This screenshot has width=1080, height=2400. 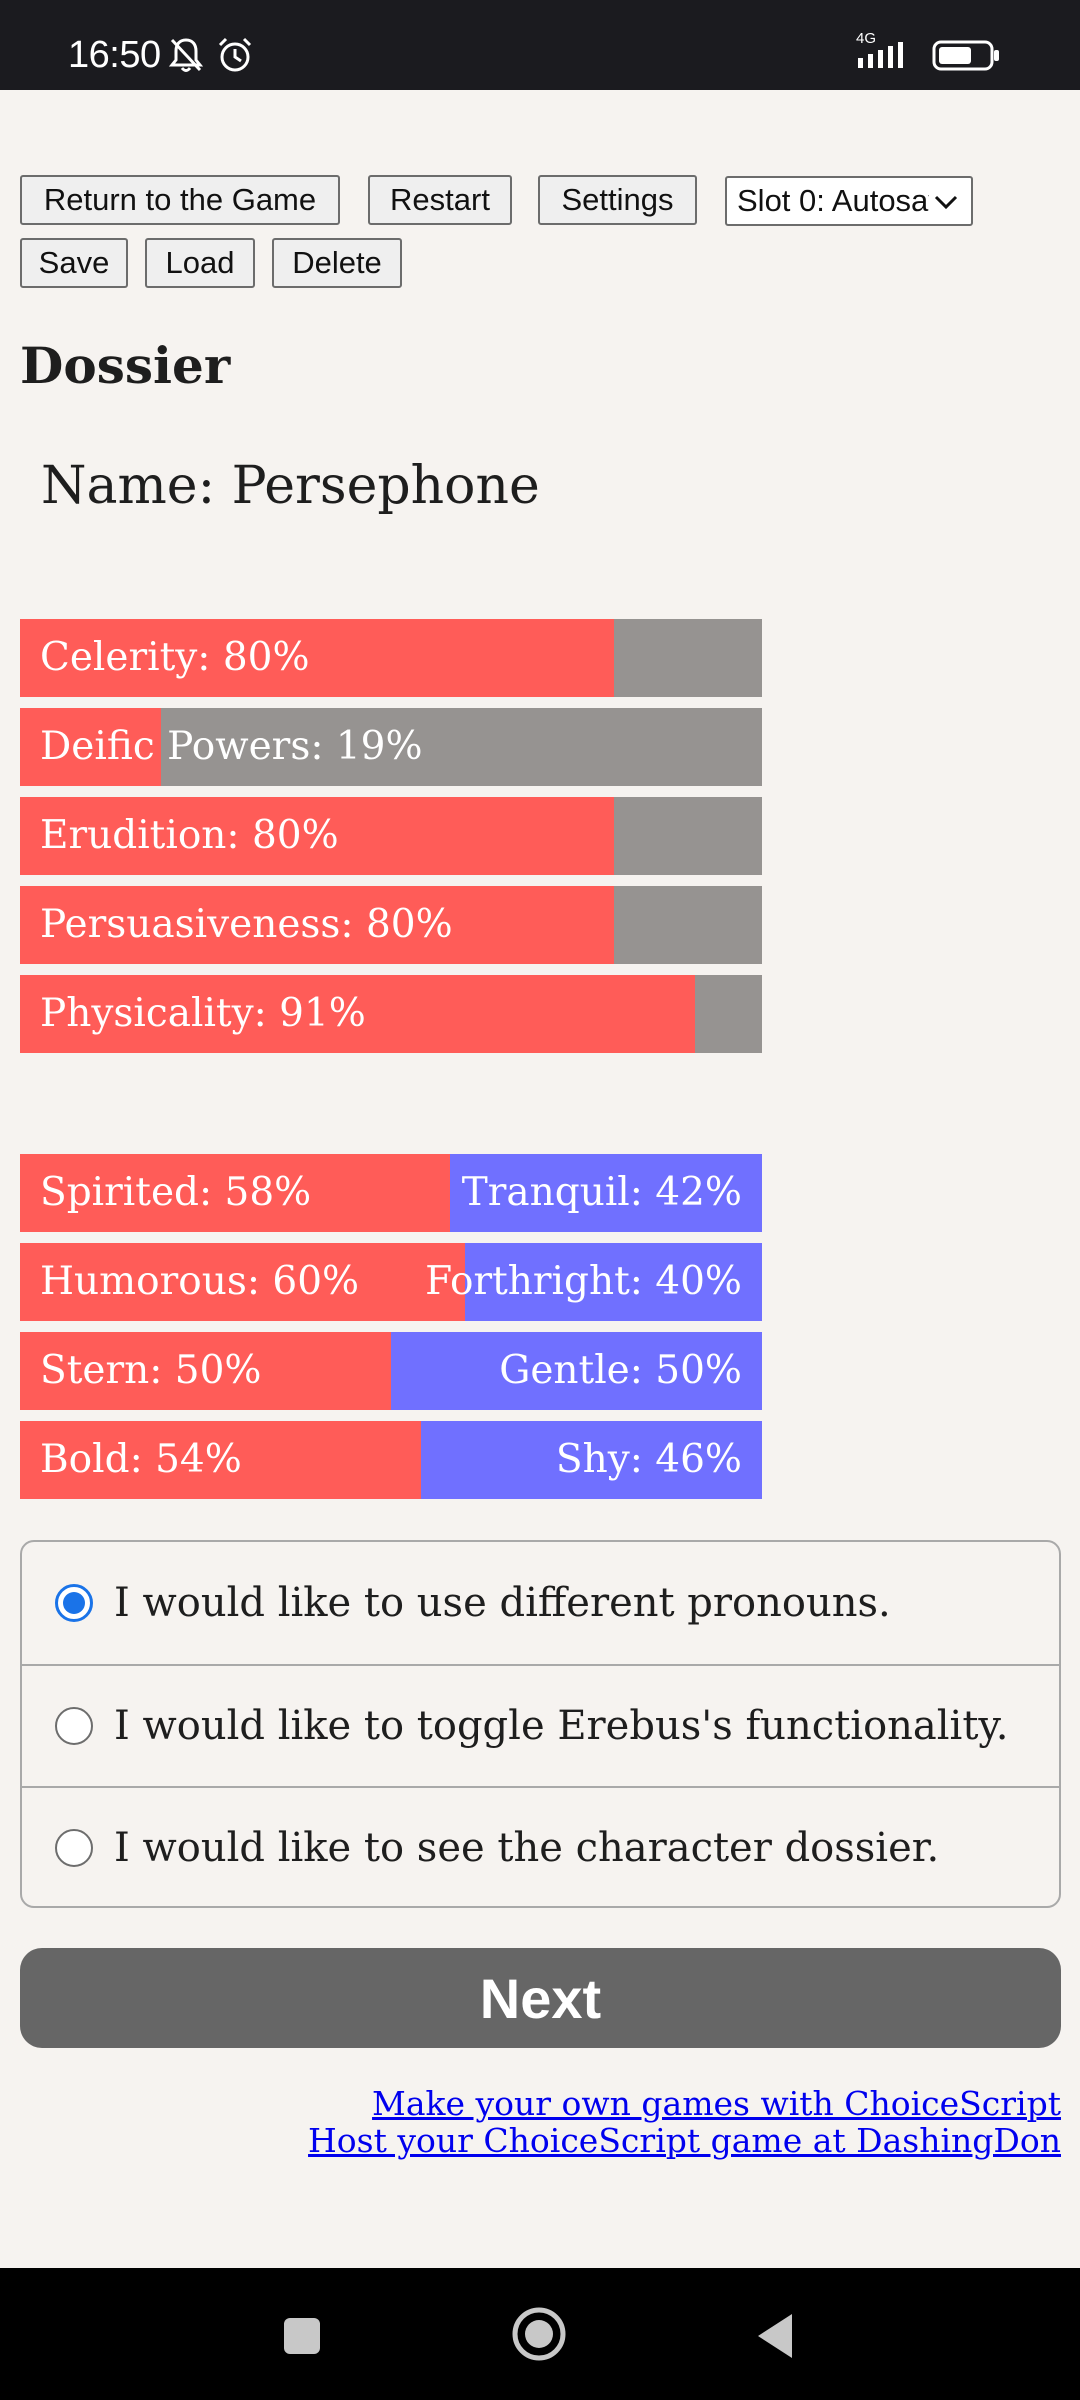 I want to click on opposed-right-label: Tranquil: 42%, so click(x=601, y=1192).